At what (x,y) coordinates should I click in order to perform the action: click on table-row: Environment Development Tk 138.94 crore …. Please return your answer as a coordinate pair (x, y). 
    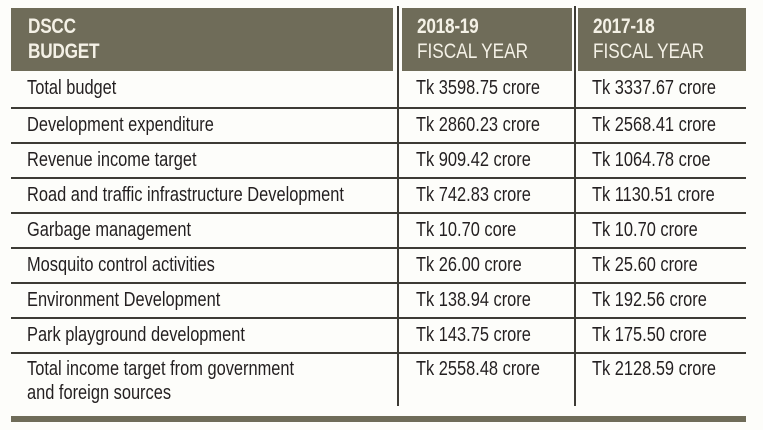
    Looking at the image, I should click on (378, 301).